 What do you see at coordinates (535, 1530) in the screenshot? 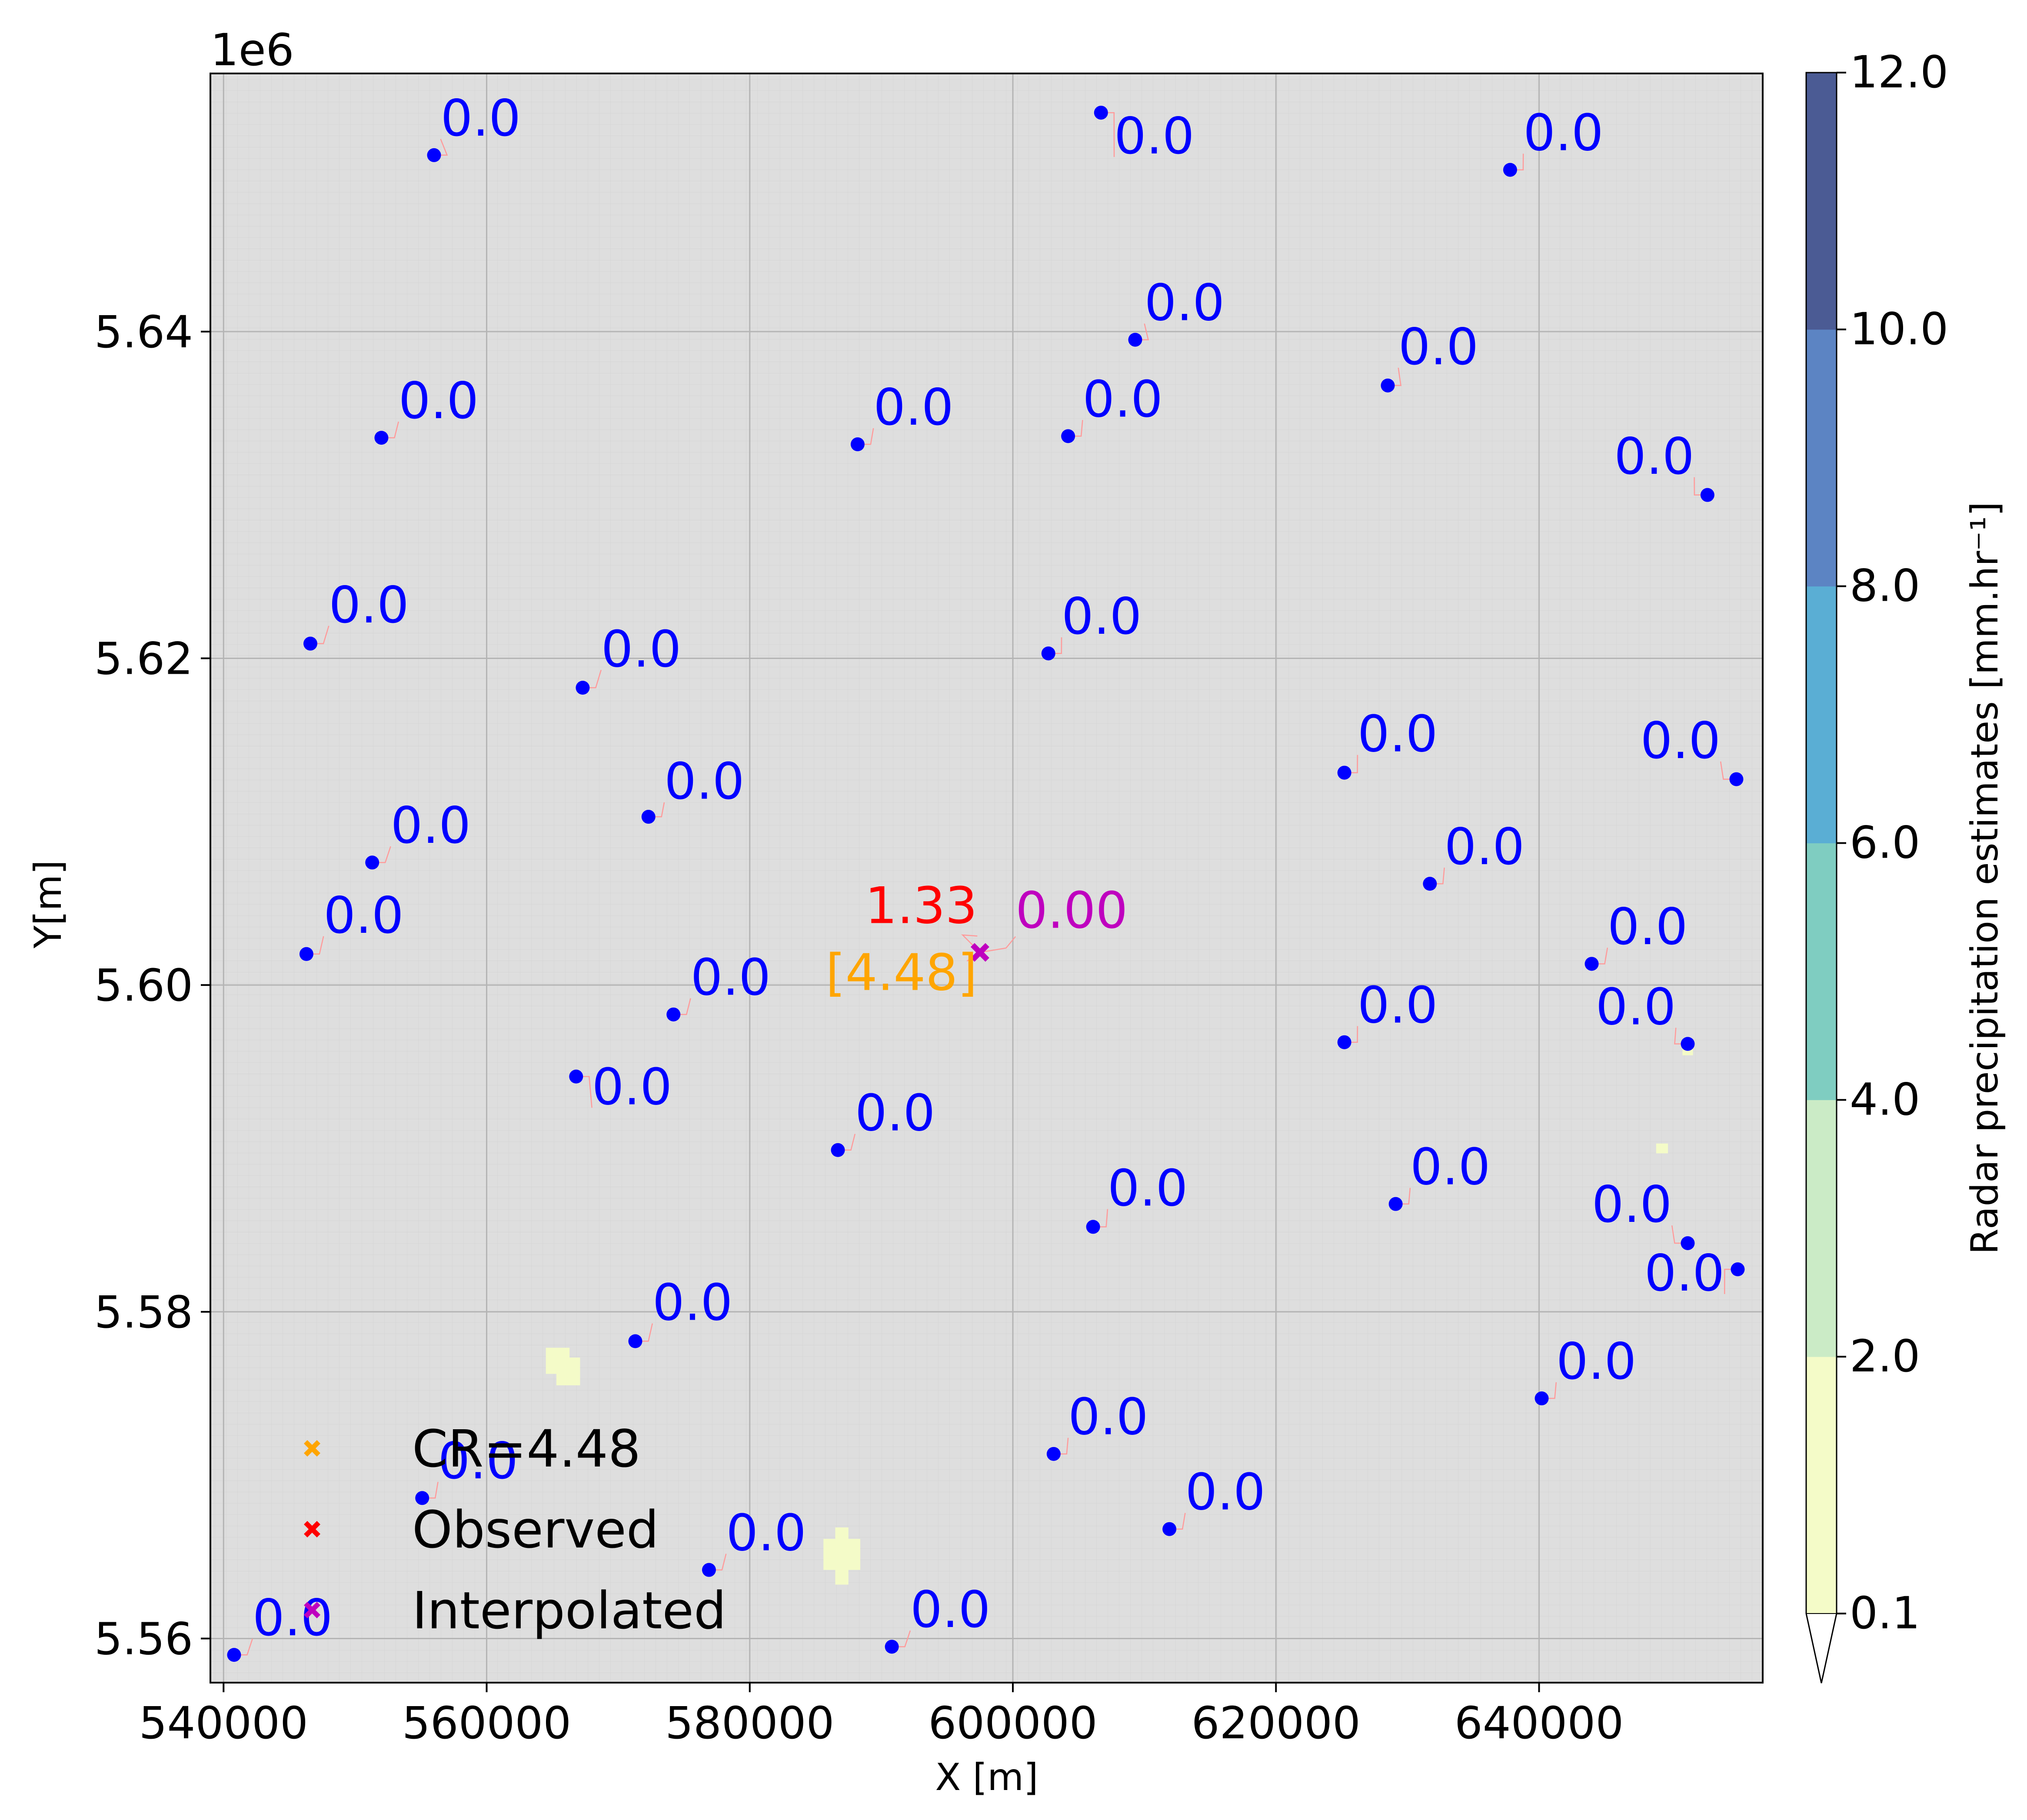
I see `legend-label-observed: Observed` at bounding box center [535, 1530].